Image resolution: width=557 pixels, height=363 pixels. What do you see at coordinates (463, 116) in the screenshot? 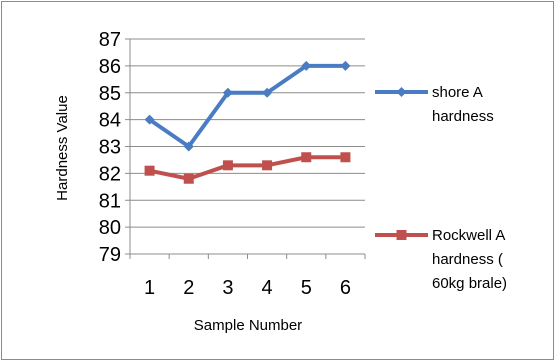
I see `legend-label-1: hardness` at bounding box center [463, 116].